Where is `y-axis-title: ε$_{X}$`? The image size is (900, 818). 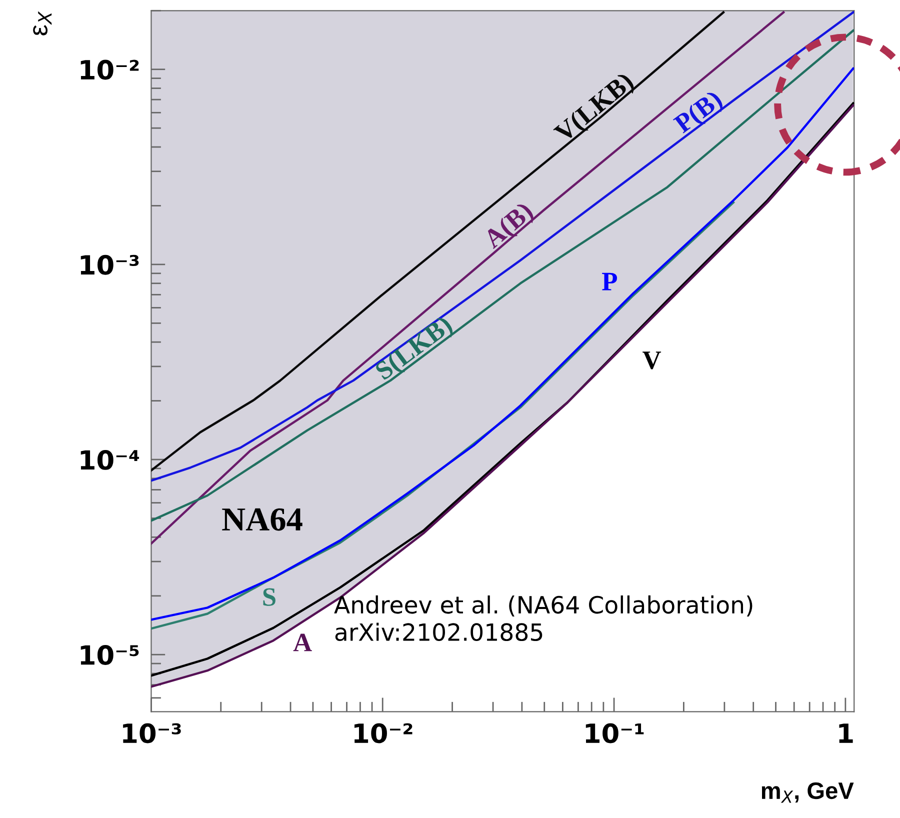 y-axis-title: ε$_{X}$ is located at coordinates (42, 23).